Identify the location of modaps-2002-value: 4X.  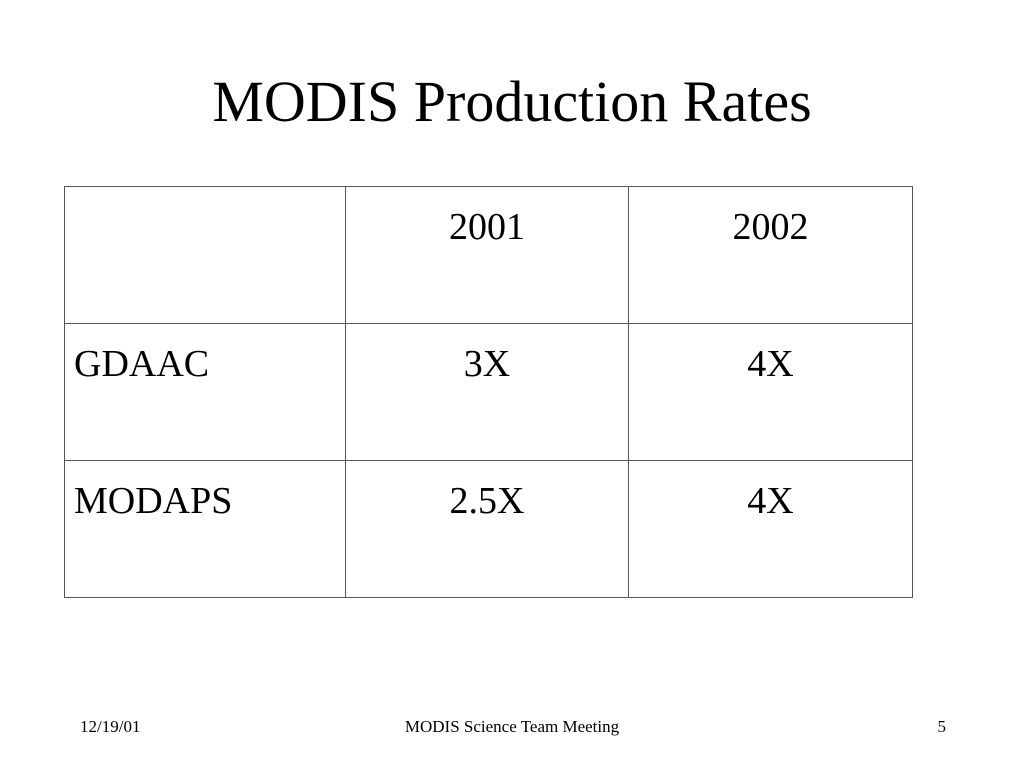
(770, 529).